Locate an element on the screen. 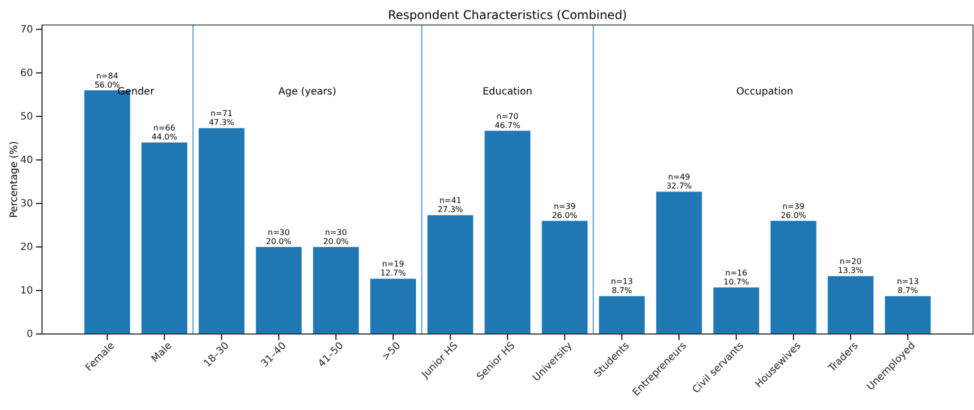  data-label: n=71 47.3% is located at coordinates (221, 118).